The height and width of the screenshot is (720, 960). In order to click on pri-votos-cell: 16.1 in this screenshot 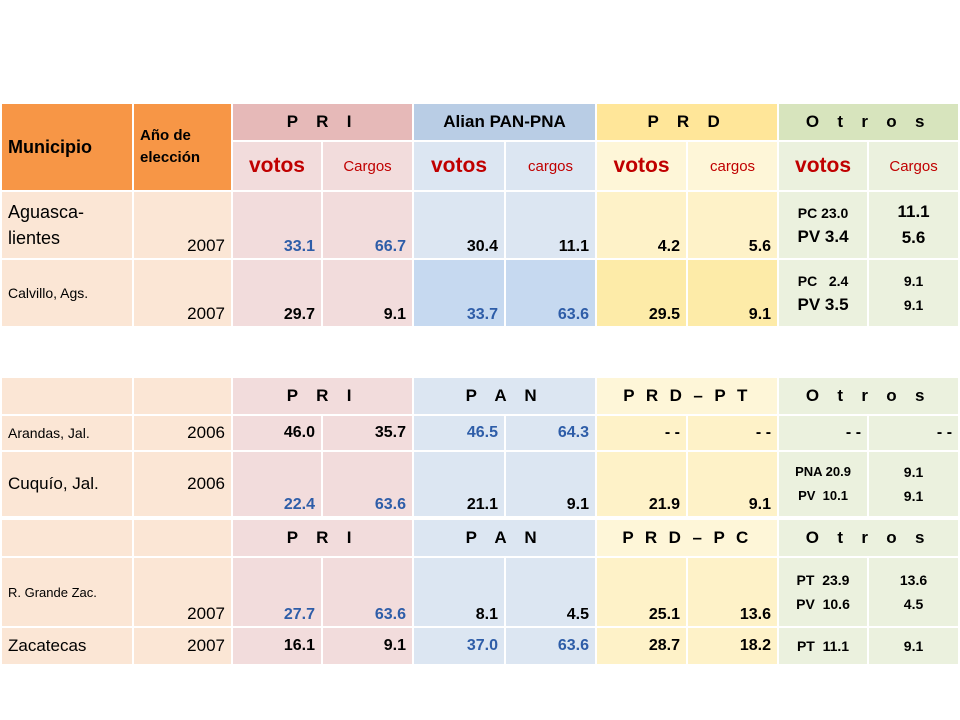, I will do `click(277, 646)`.